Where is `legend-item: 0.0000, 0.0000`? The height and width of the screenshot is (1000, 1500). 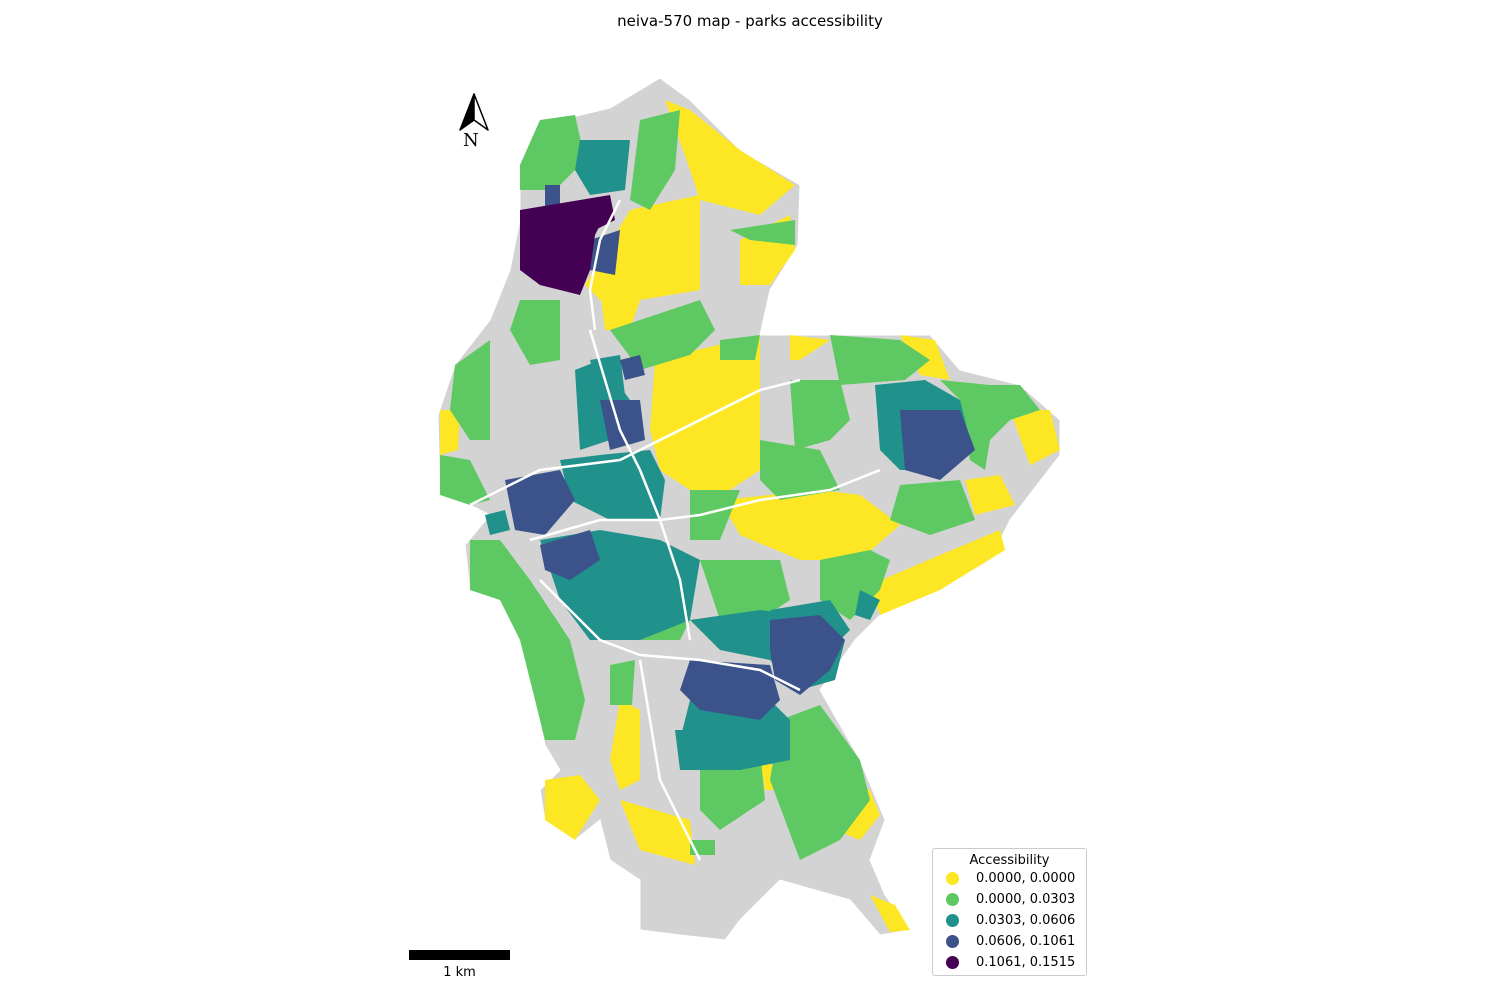
legend-item: 0.0000, 0.0000 is located at coordinates (1009, 878).